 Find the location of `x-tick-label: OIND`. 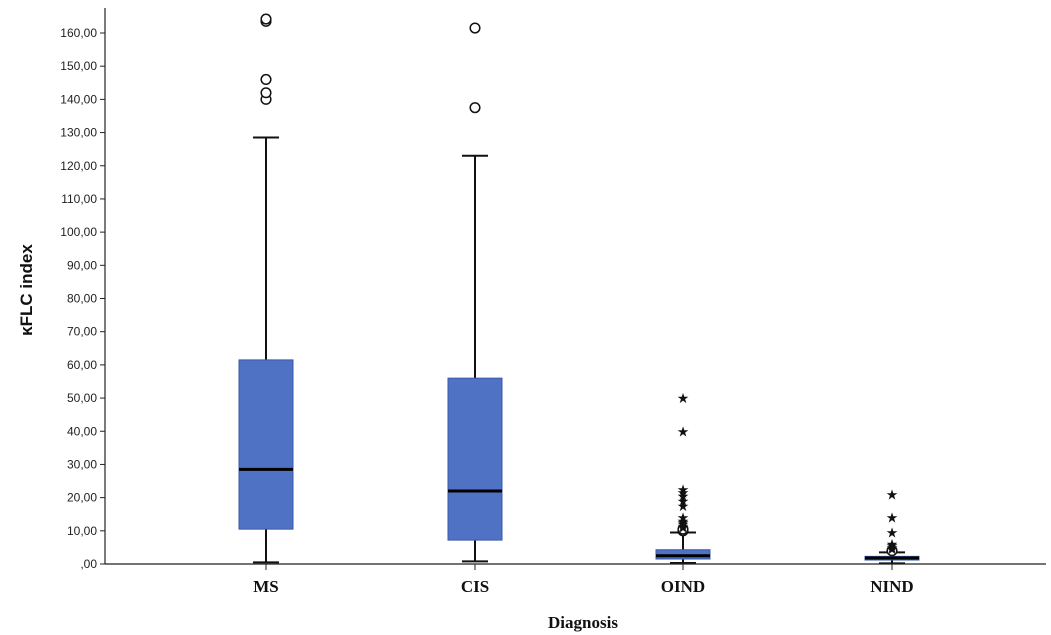

x-tick-label: OIND is located at coordinates (683, 586).